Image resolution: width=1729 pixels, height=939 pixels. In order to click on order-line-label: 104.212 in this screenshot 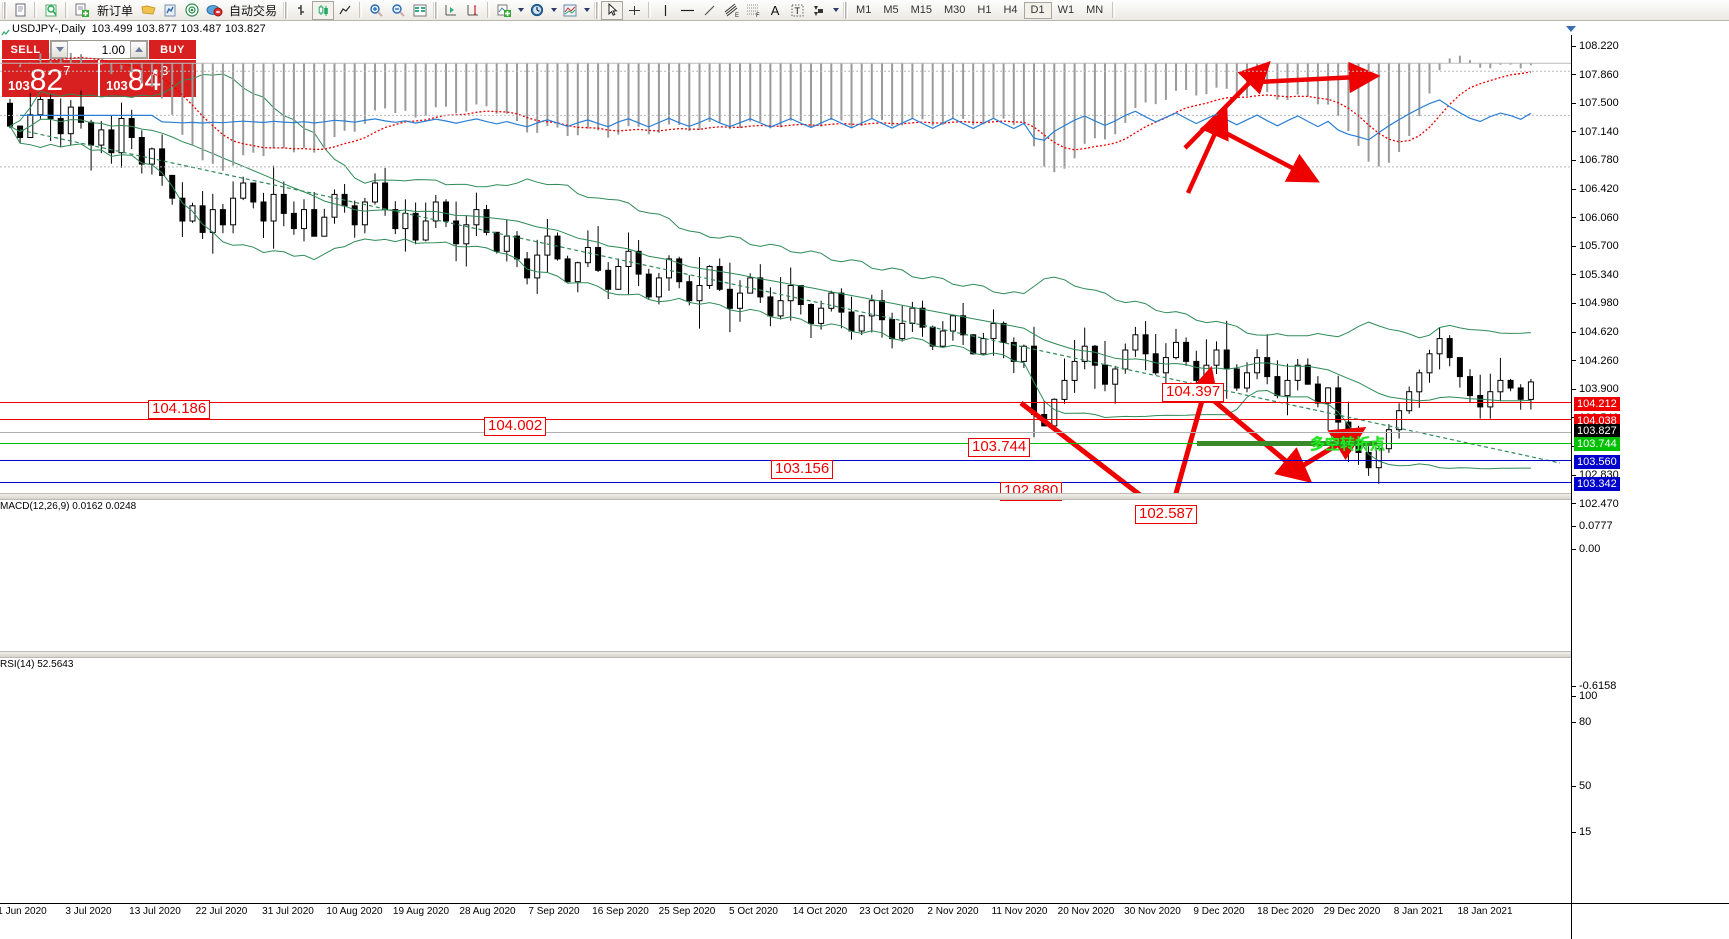, I will do `click(1597, 404)`.